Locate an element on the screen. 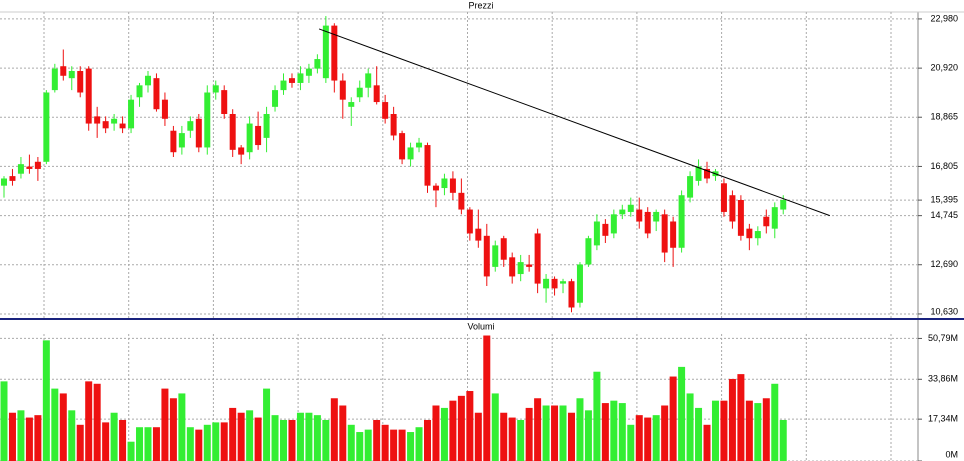  y-tick-label: 0M is located at coordinates (951, 454).